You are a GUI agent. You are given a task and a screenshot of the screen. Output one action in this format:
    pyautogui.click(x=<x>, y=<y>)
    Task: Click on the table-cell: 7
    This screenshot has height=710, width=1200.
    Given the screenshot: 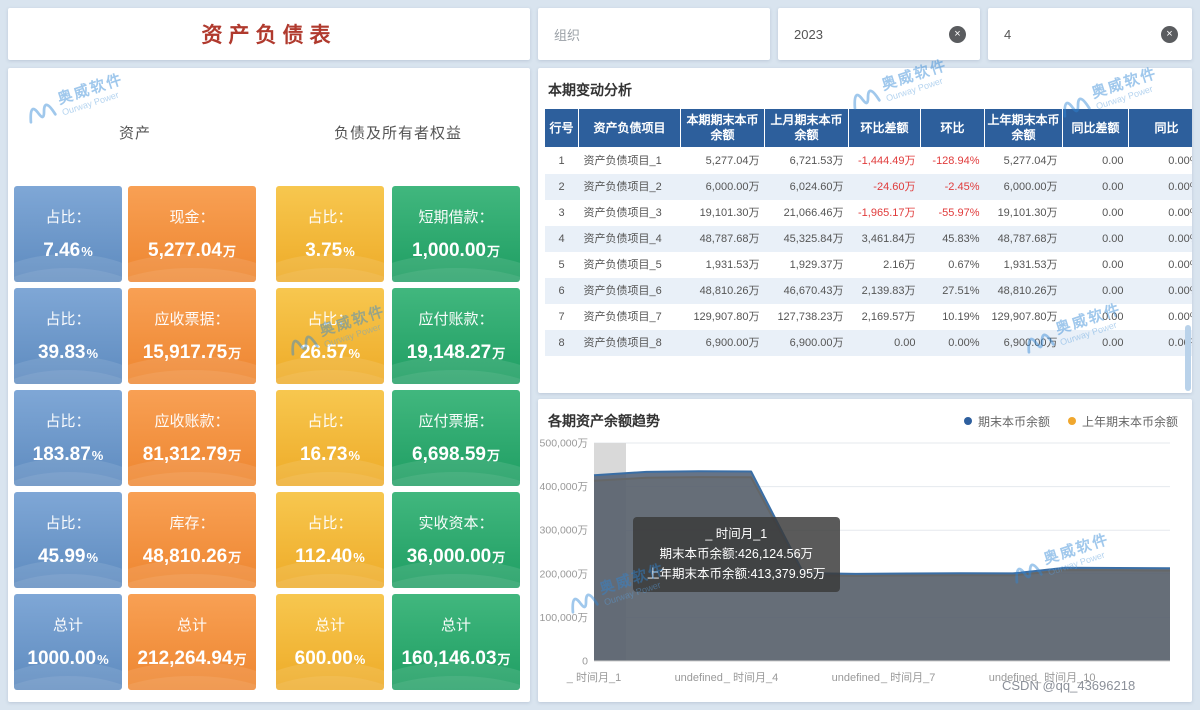 What is the action you would take?
    pyautogui.click(x=561, y=317)
    